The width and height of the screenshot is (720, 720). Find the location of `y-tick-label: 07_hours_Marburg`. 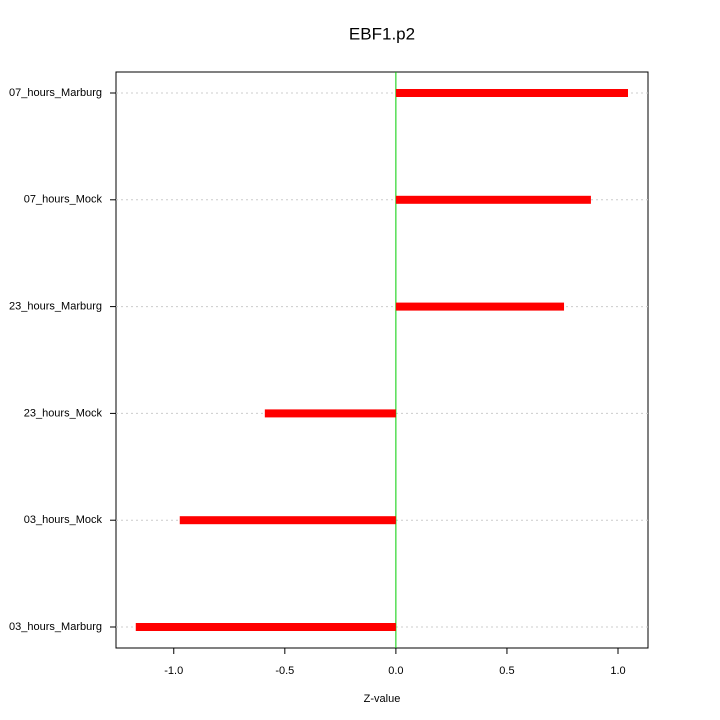

y-tick-label: 07_hours_Marburg is located at coordinates (55, 93).